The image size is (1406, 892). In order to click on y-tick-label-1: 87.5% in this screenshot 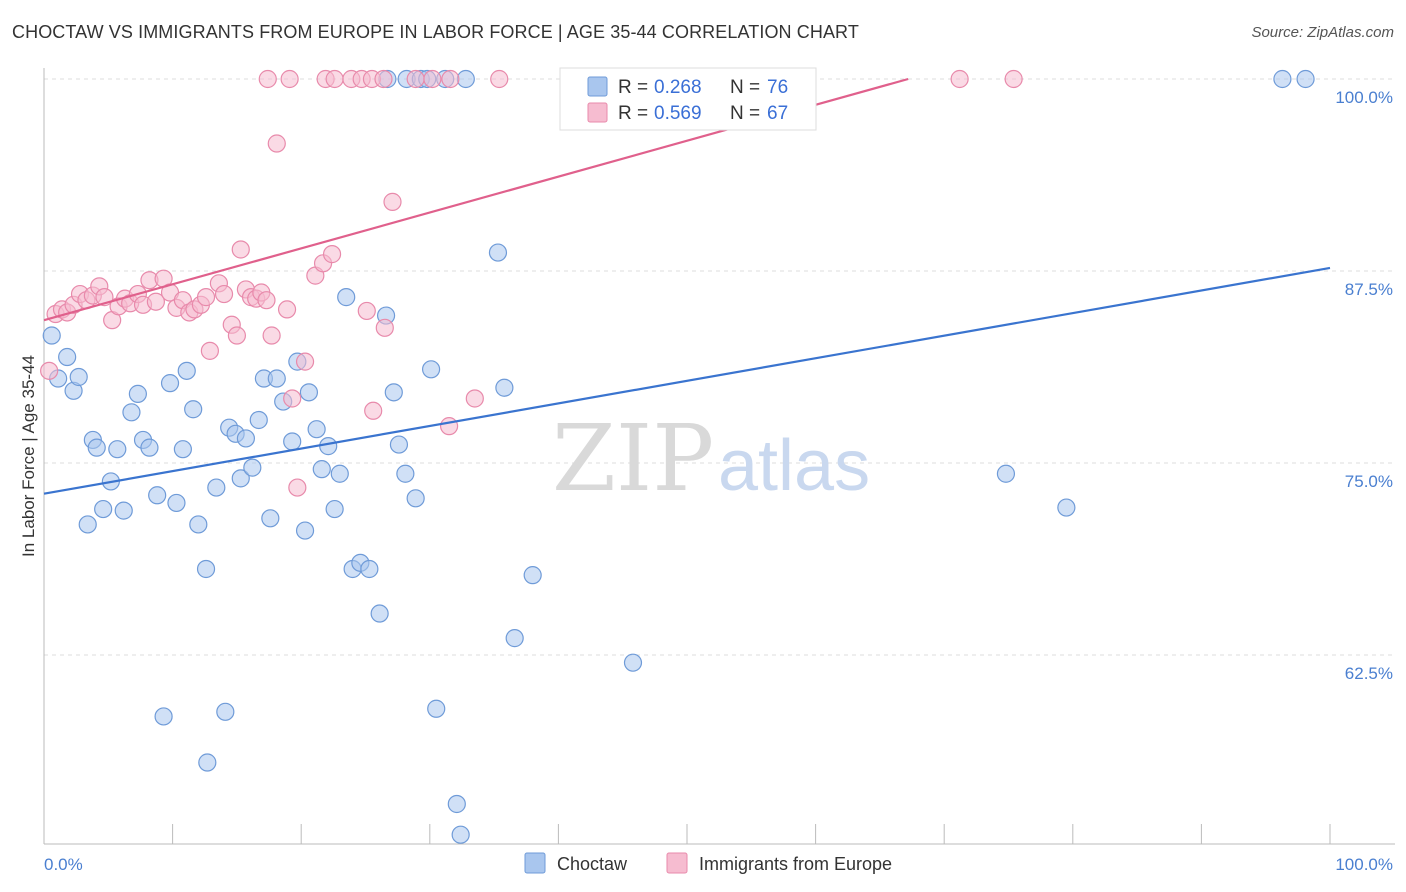, I will do `click(1369, 289)`.